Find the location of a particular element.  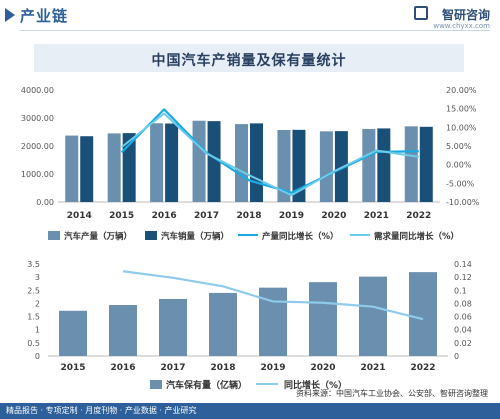

left-axis-tick-label: 1.5 is located at coordinates (33, 317).